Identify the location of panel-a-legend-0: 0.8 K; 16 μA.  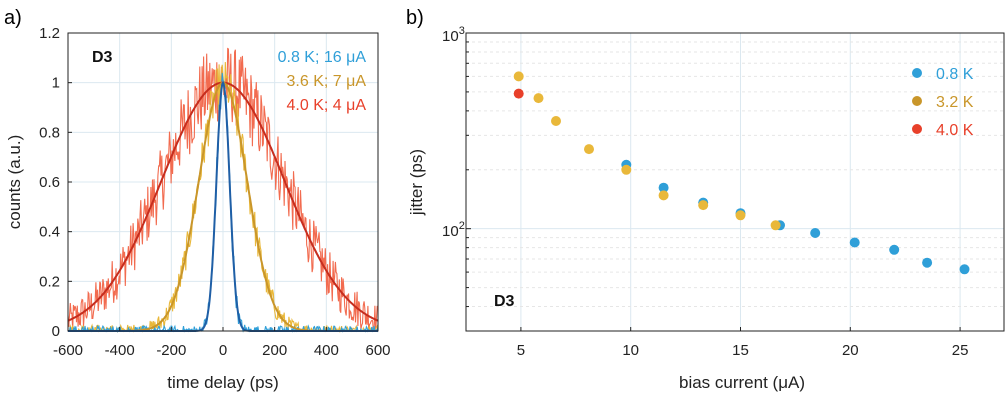
(322, 57).